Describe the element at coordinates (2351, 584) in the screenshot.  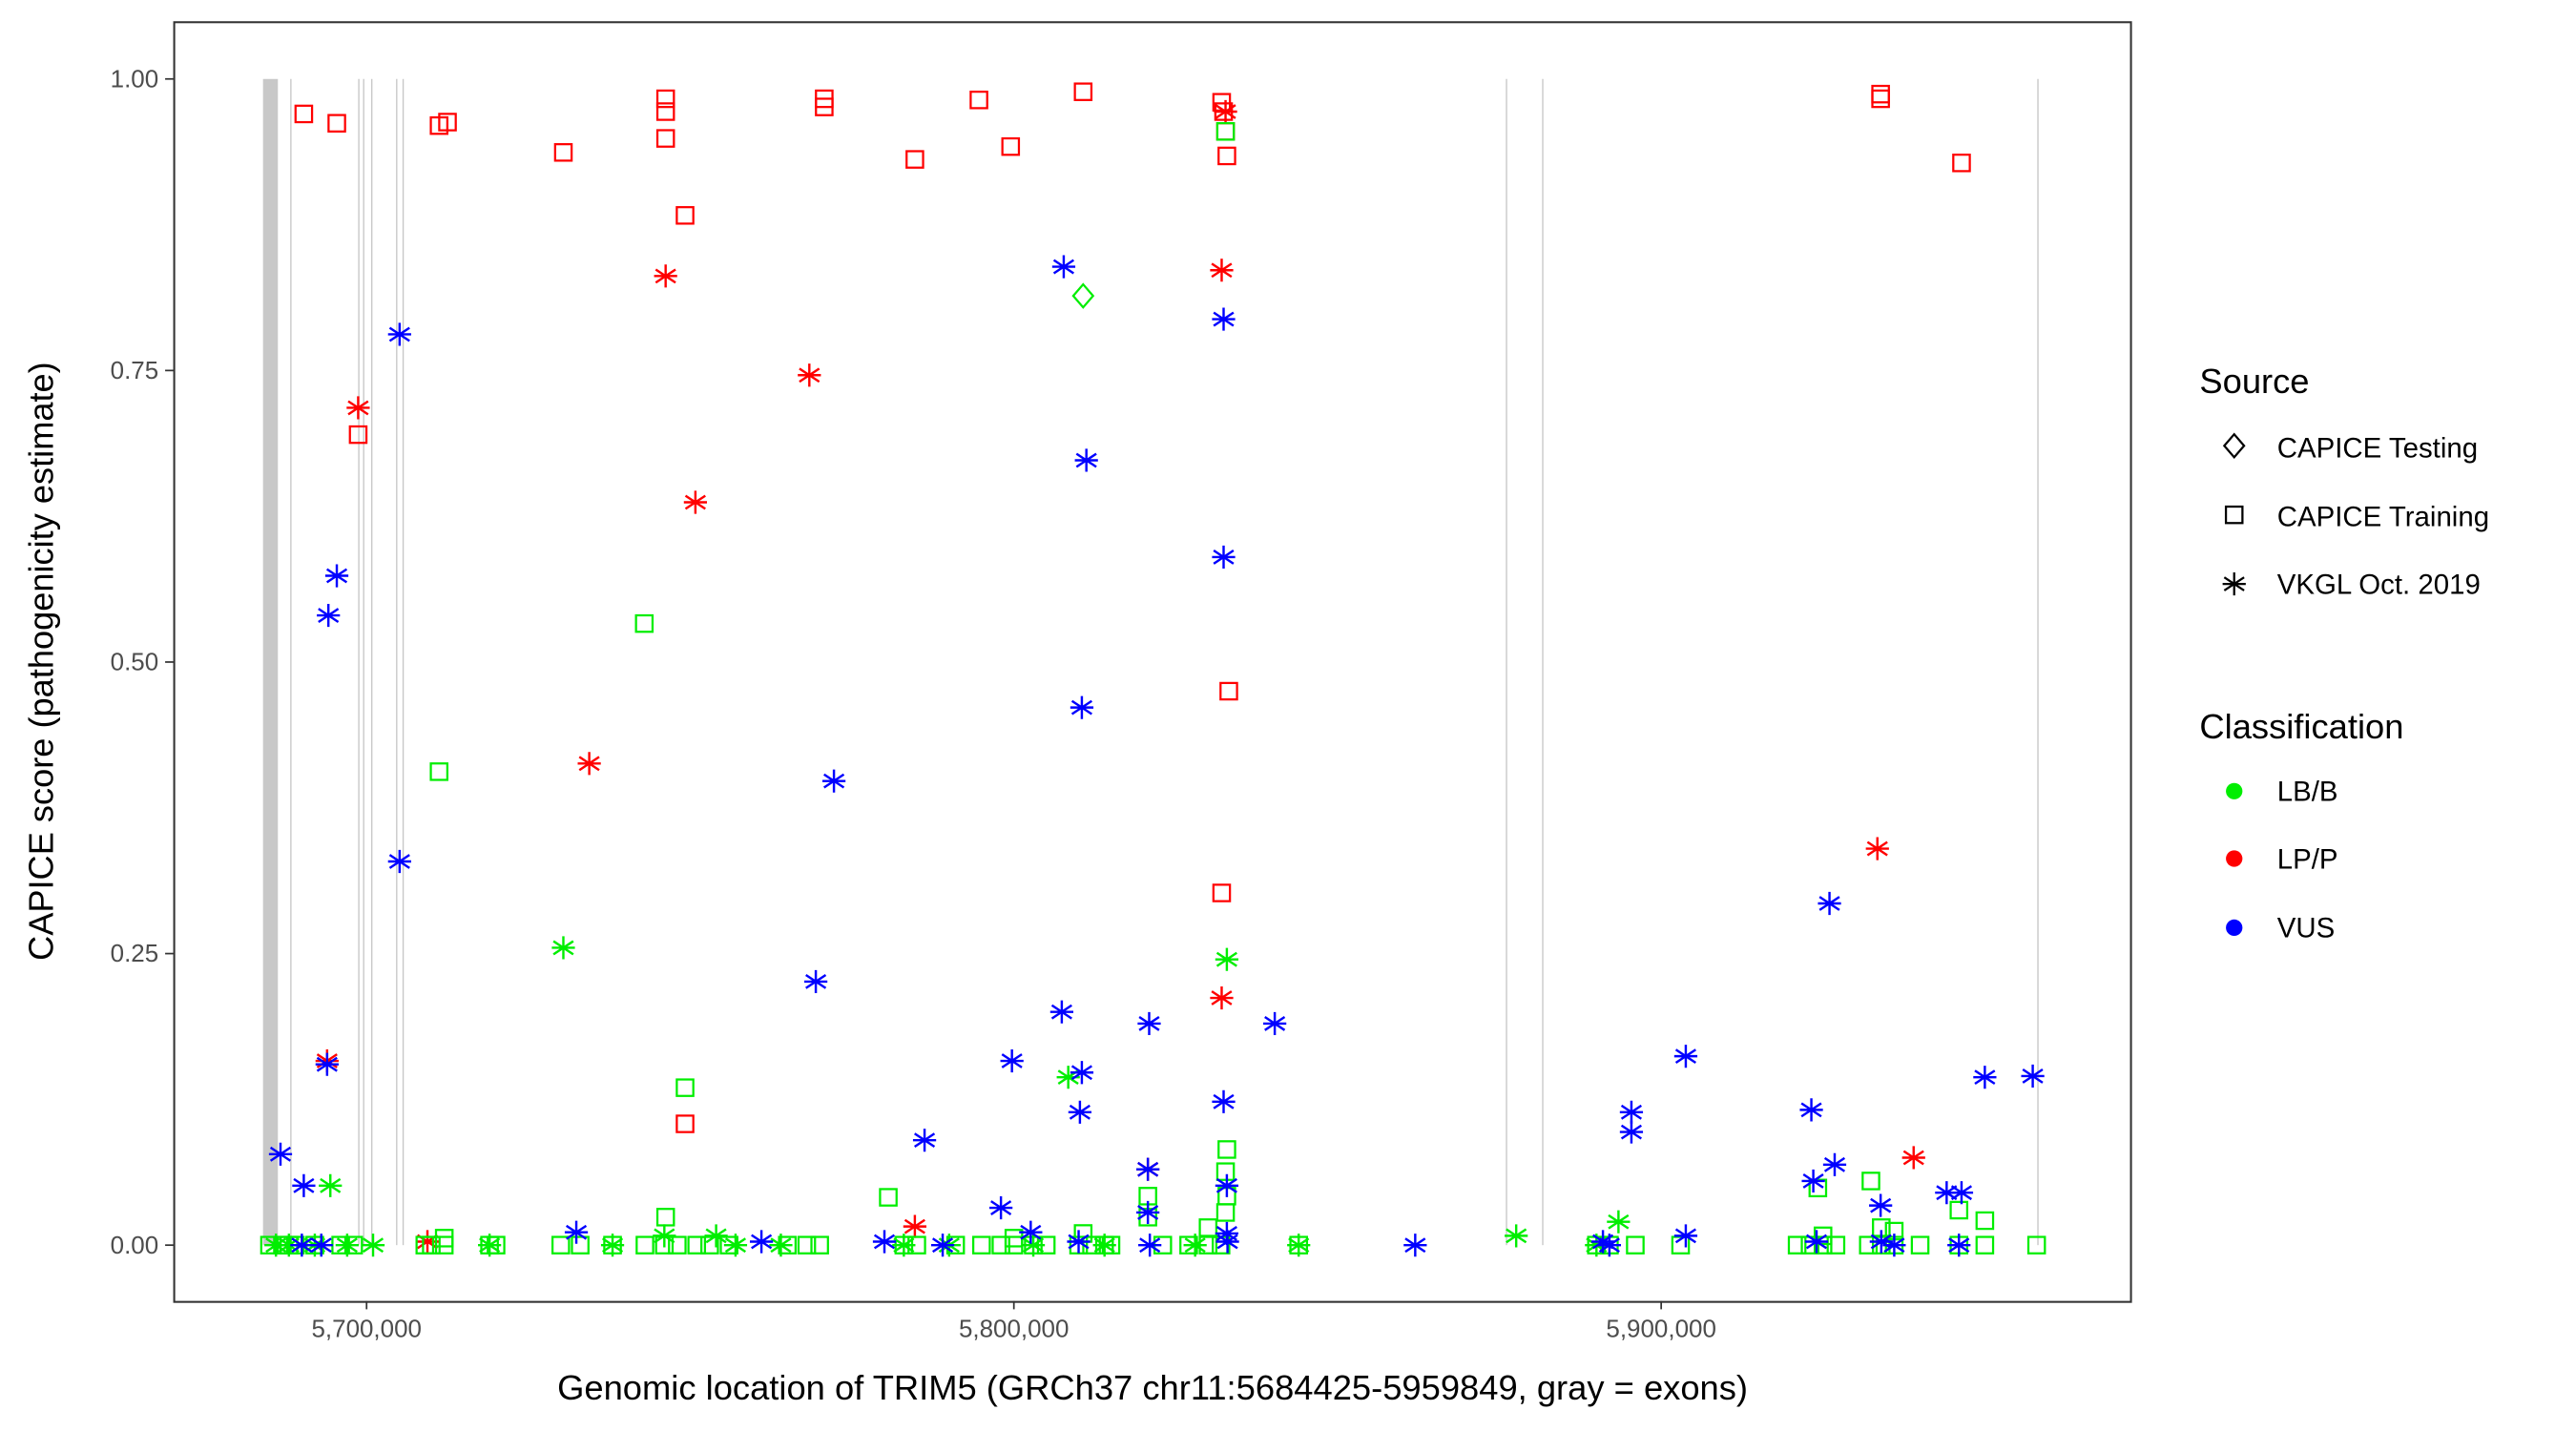
I see `legend-item-vkgl: VKGL Oct. 2019` at that location.